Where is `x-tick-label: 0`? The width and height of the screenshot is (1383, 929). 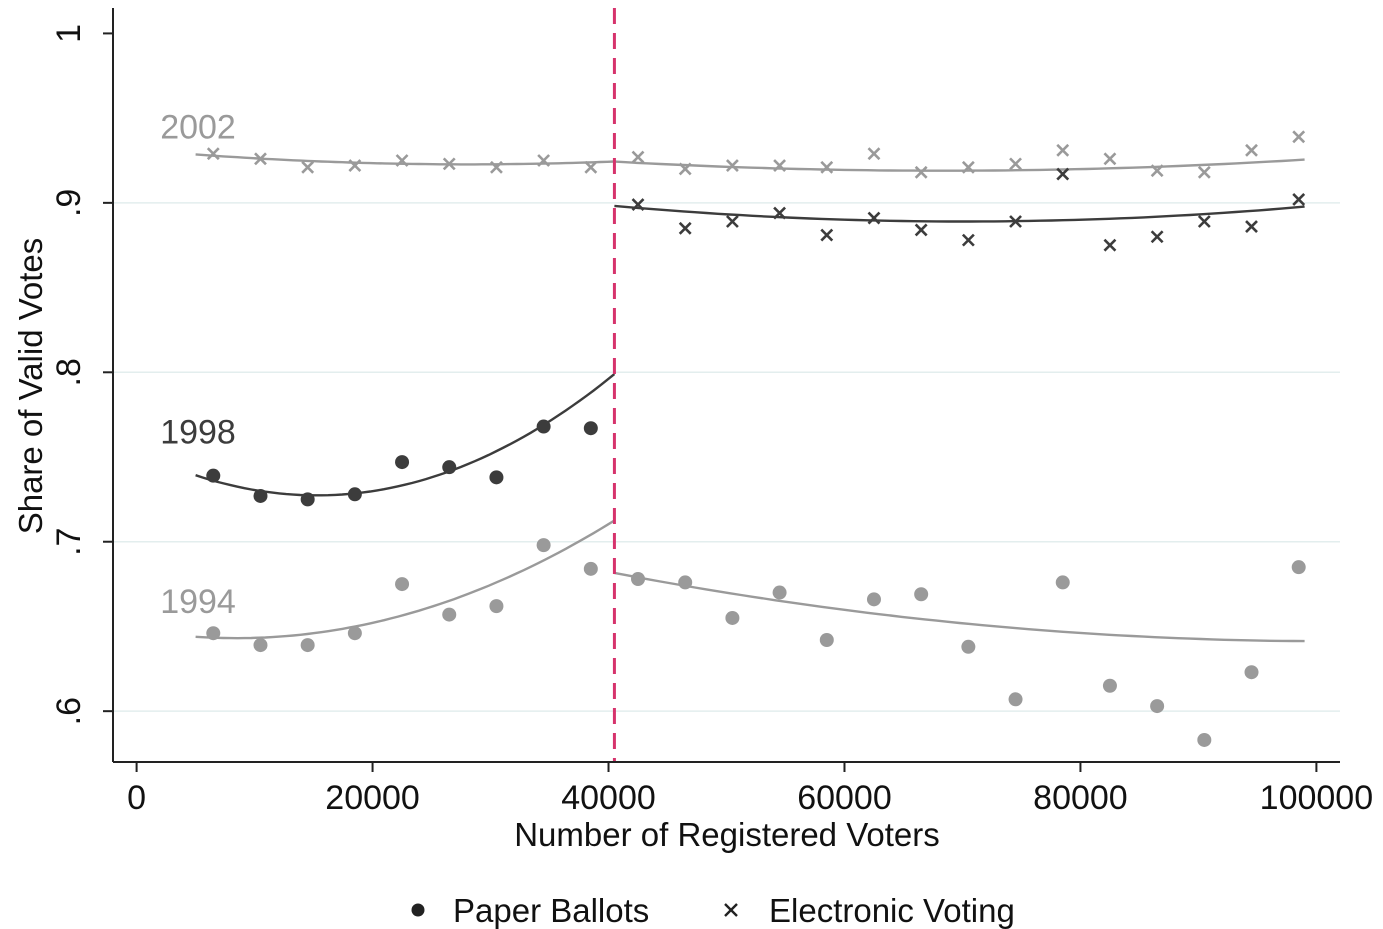
x-tick-label: 0 is located at coordinates (136, 798).